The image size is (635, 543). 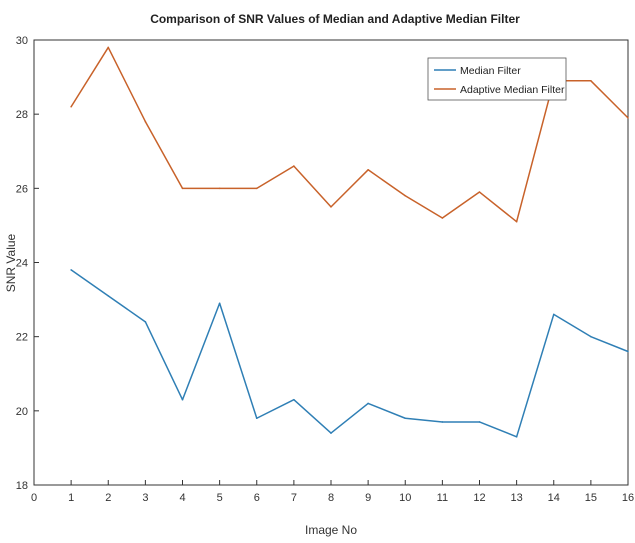 I want to click on x-tick-label: 6, so click(x=257, y=498).